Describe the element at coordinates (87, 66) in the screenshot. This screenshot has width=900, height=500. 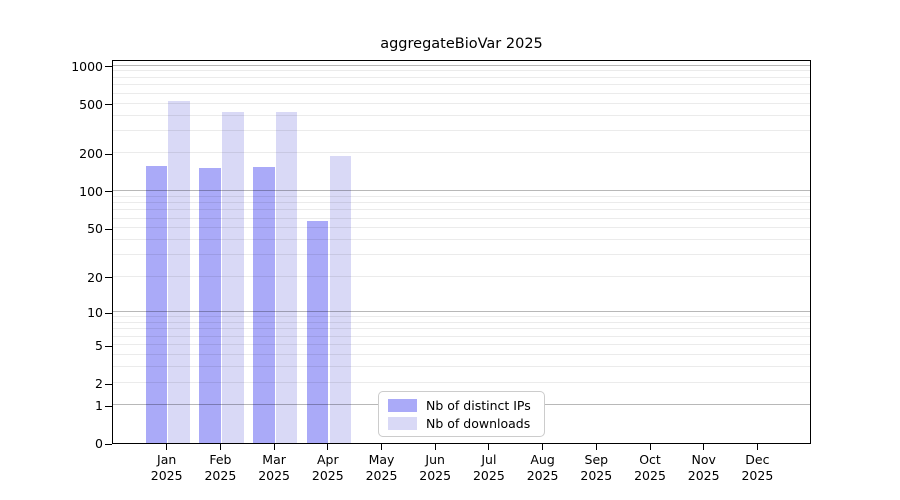
I see `y-tick-label-1000: 1000` at that location.